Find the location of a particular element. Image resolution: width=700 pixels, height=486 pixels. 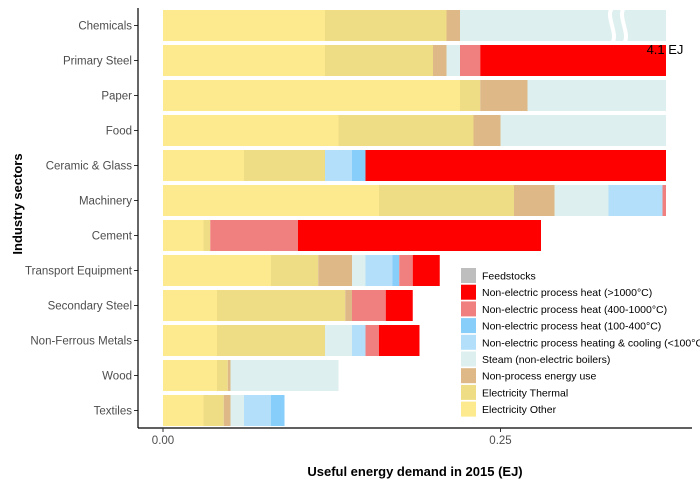

bar-machinery-electricity-thermal is located at coordinates (446, 200).